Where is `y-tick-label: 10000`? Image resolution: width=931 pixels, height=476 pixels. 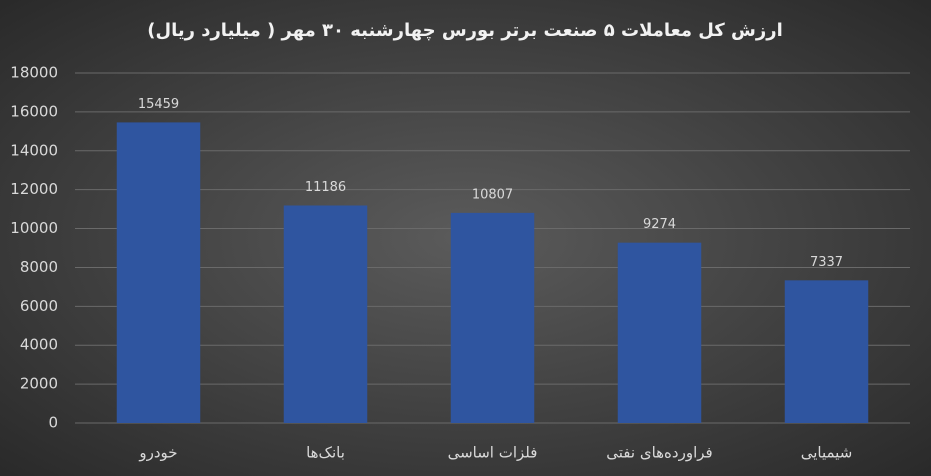
y-tick-label: 10000 is located at coordinates (34, 228).